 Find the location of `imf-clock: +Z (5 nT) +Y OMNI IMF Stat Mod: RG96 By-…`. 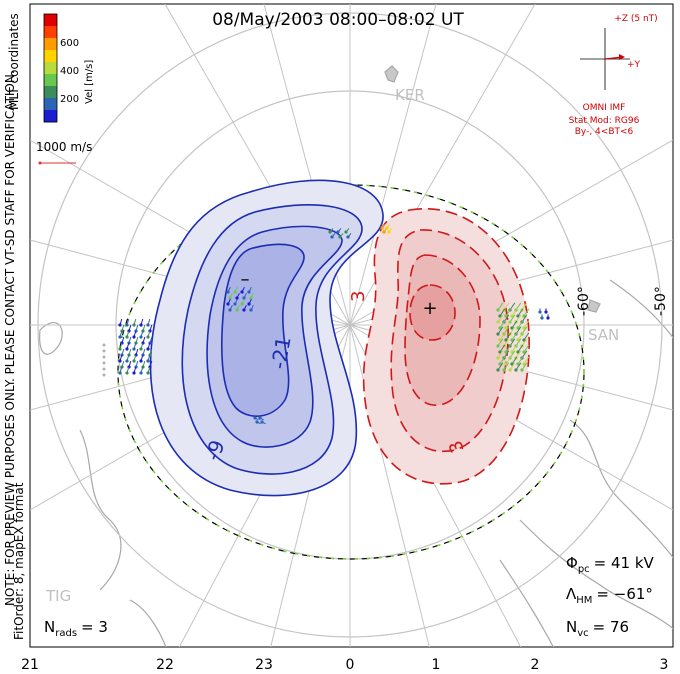

imf-clock: +Z (5 nT) +Y OMNI IMF Stat Mod: RG96 By-… is located at coordinates (613, 75).